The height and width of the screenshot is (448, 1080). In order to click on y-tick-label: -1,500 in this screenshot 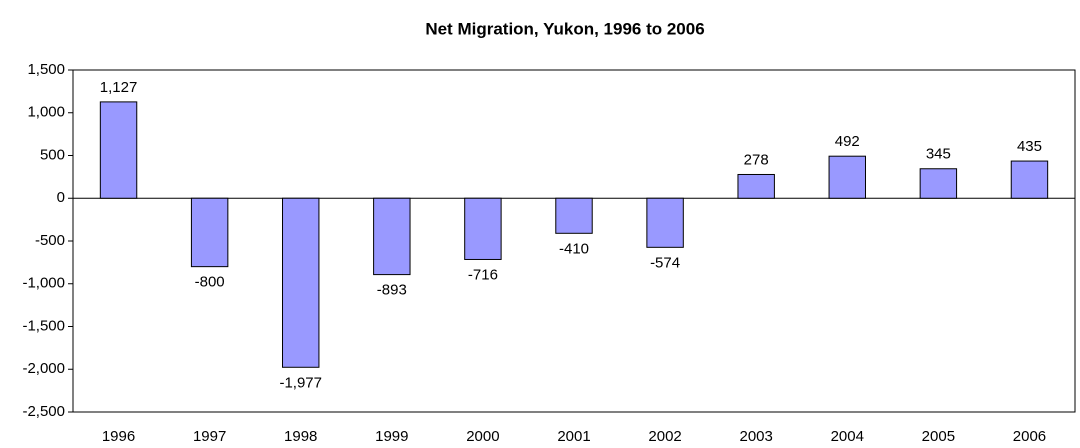, I will do `click(43, 325)`.